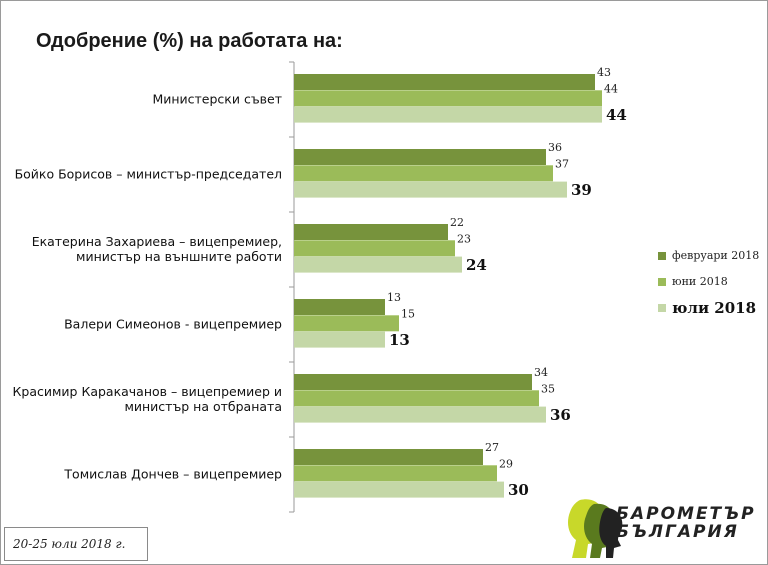 This screenshot has width=768, height=565. Describe the element at coordinates (714, 308) in the screenshot. I see `legend-label-jul-2018: юли 2018` at that location.